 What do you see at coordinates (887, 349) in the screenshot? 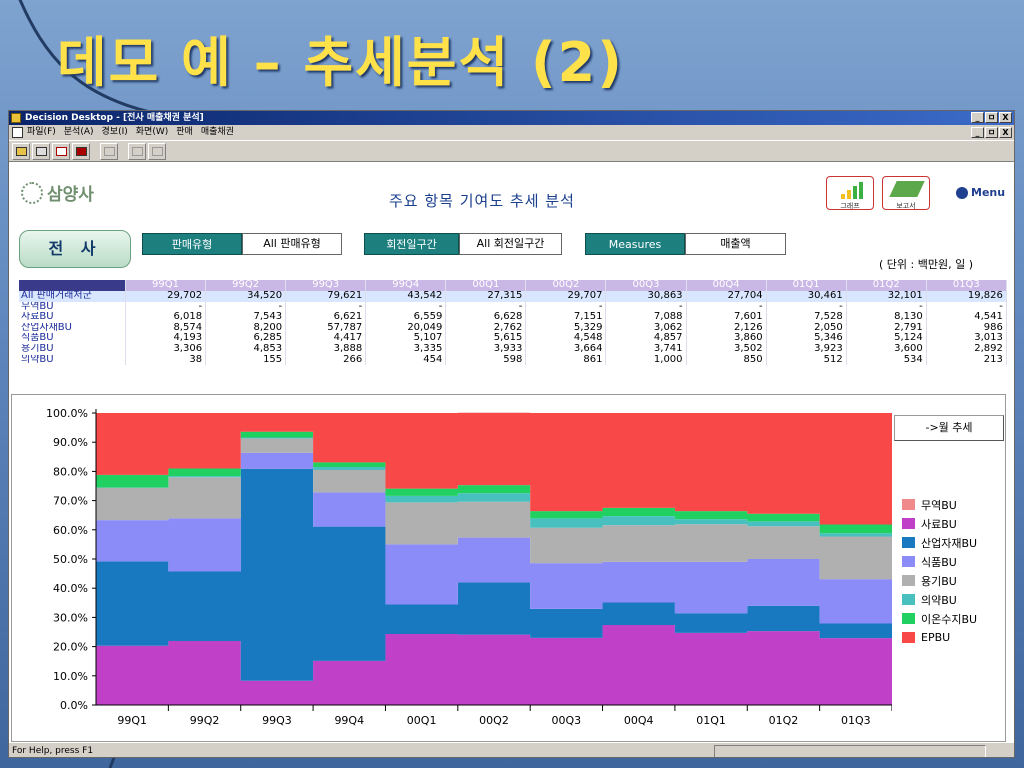
I see `table-cell: 3,600` at bounding box center [887, 349].